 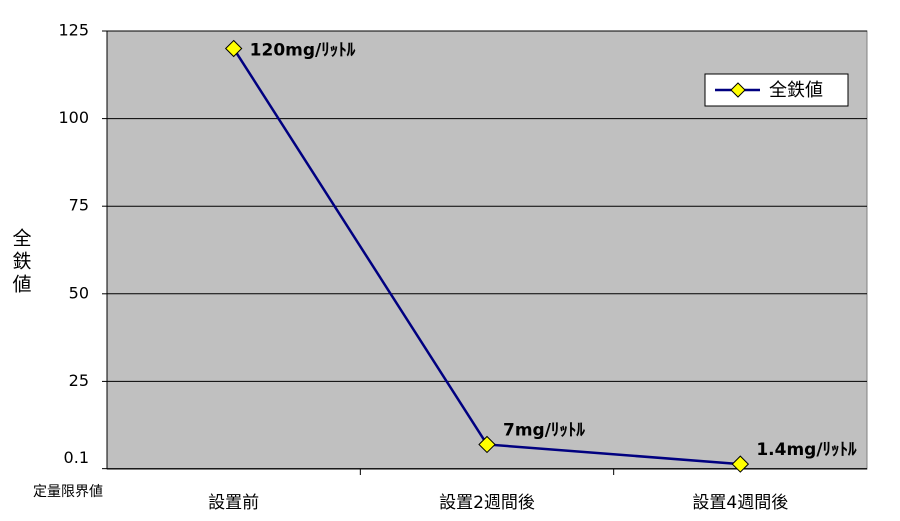 I want to click on data-label: 7mg/ﾘｯﾄﾙ, so click(x=544, y=430).